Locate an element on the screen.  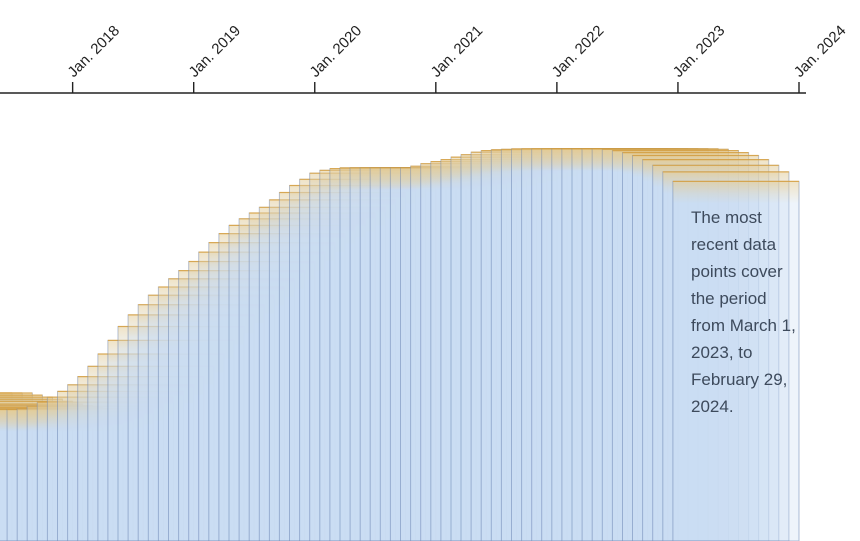
annotation-line: from March 1, is located at coordinates (743, 325).